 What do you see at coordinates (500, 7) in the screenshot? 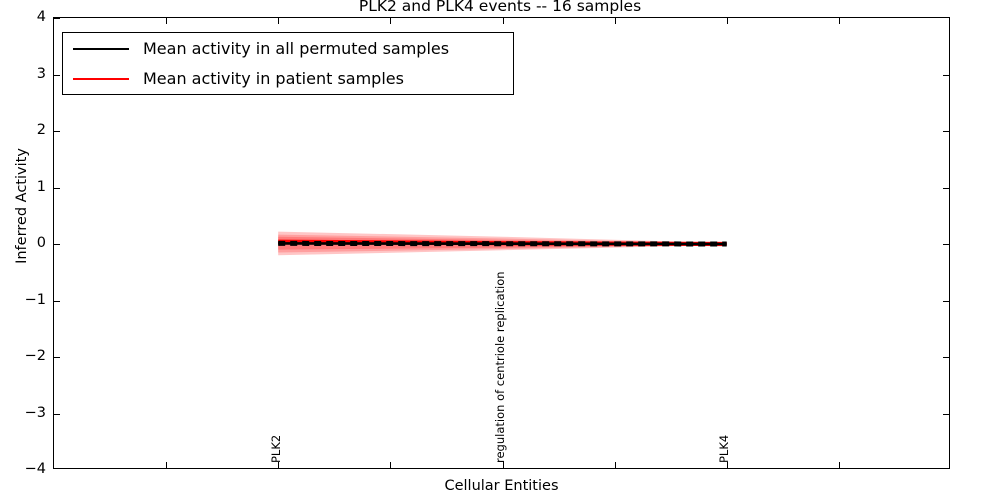
I see `chart-title: PLK2 and PLK4 events -- 16 samples` at bounding box center [500, 7].